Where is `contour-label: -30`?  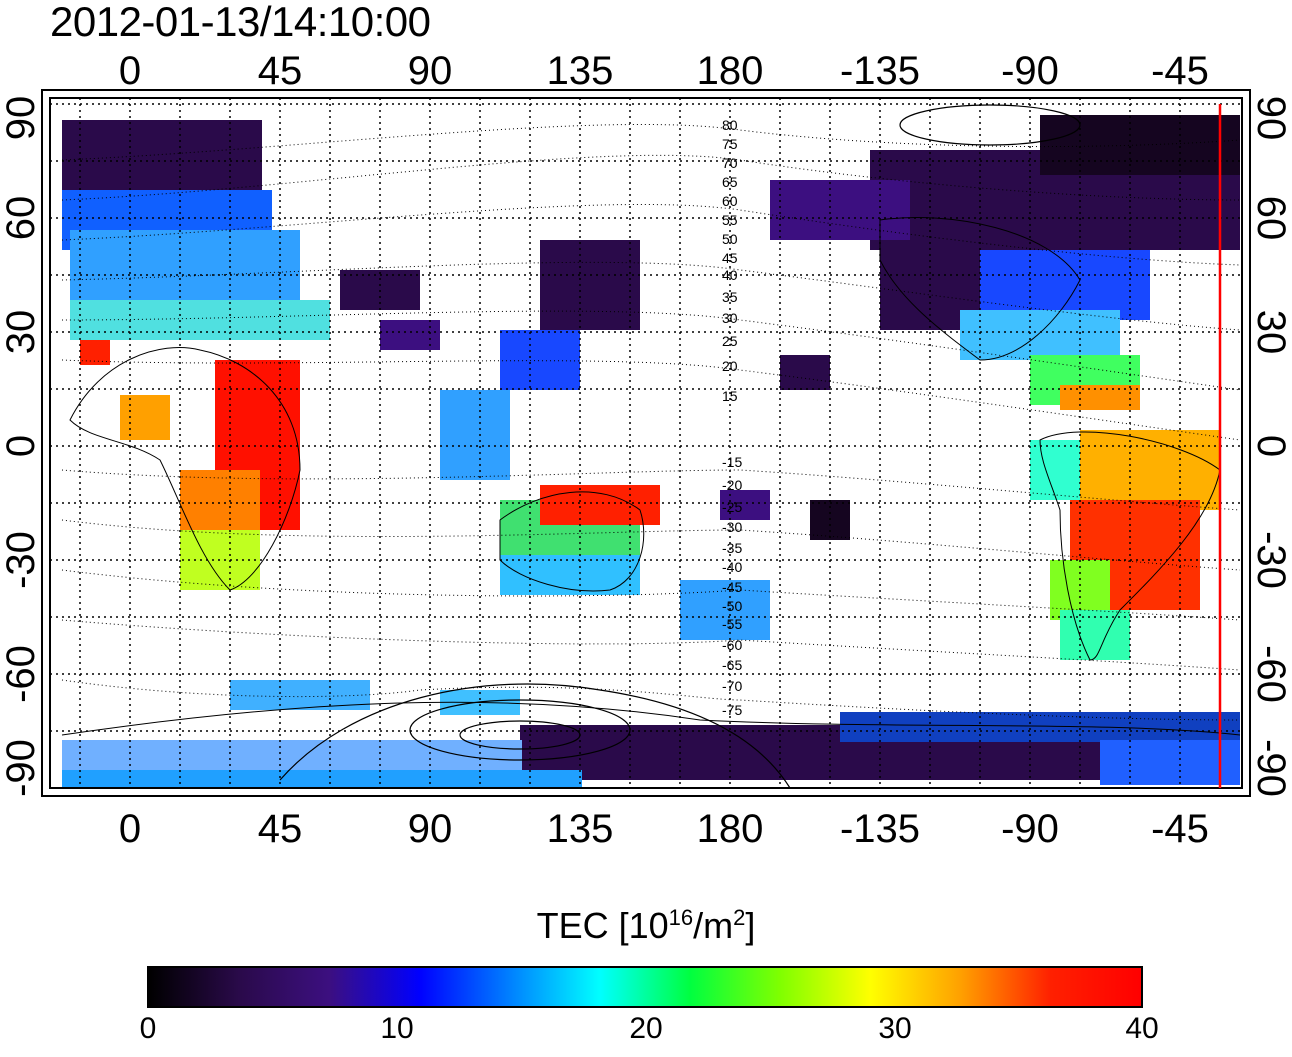
contour-label: -30 is located at coordinates (732, 527).